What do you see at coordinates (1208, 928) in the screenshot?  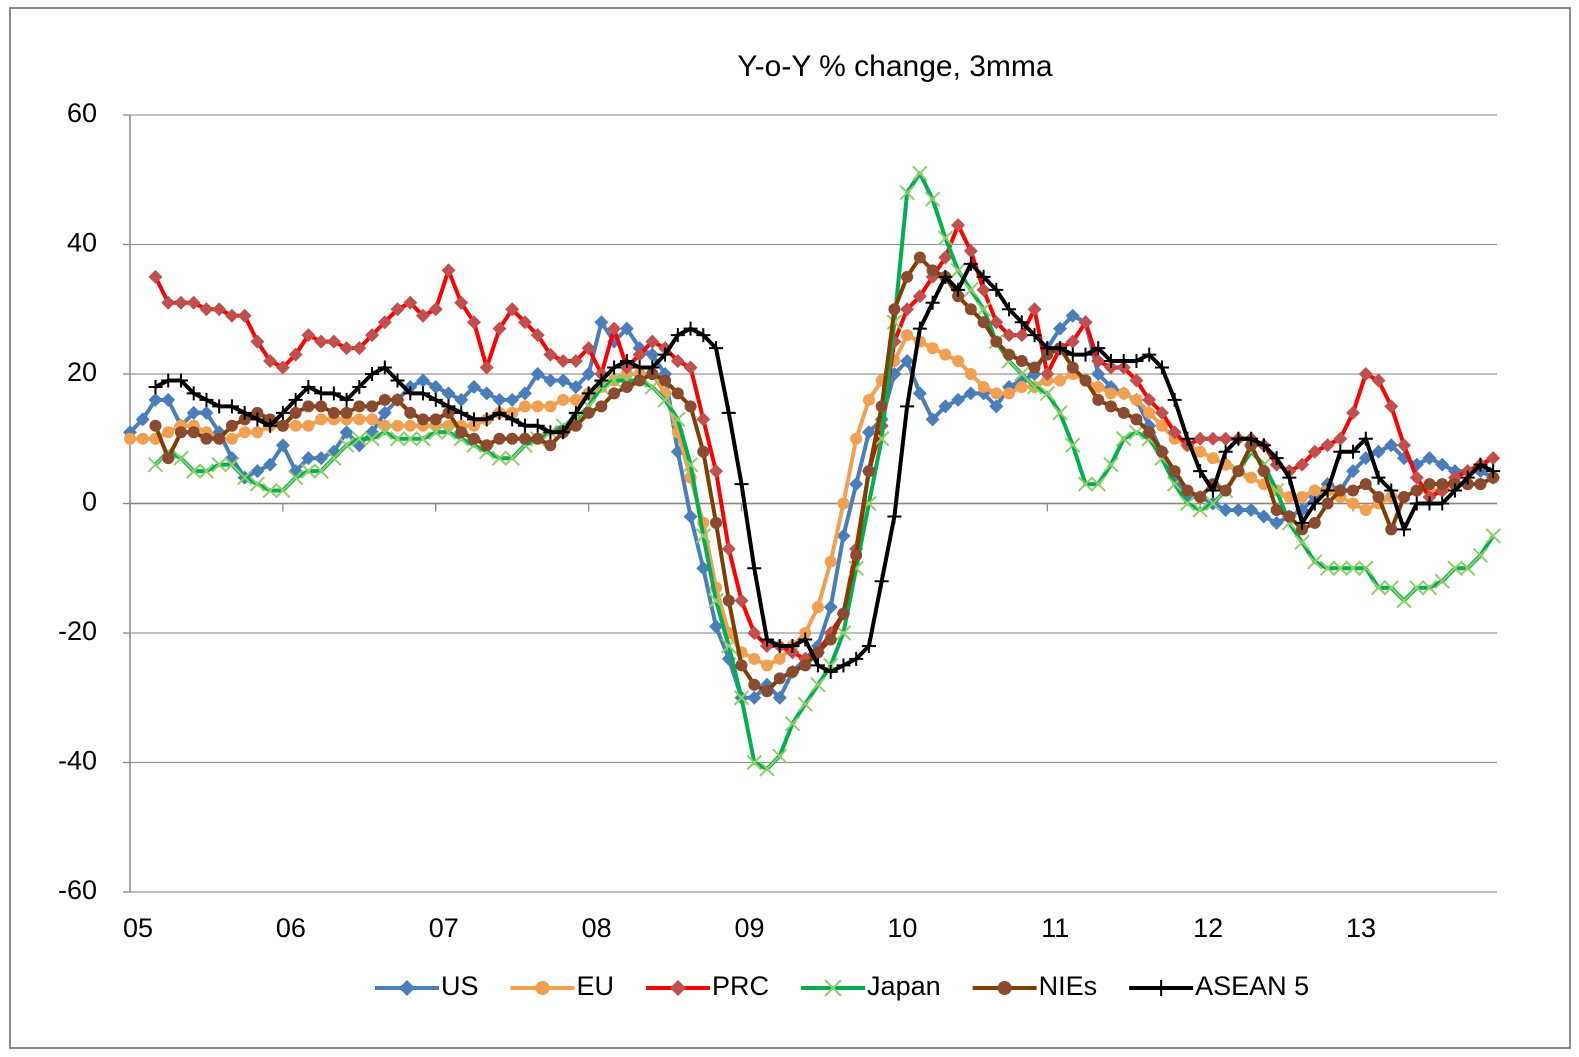 I see `x-tick-label: 12` at bounding box center [1208, 928].